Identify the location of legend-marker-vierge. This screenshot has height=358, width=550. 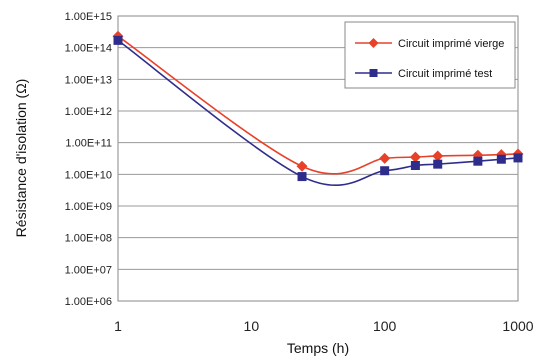
(373, 43).